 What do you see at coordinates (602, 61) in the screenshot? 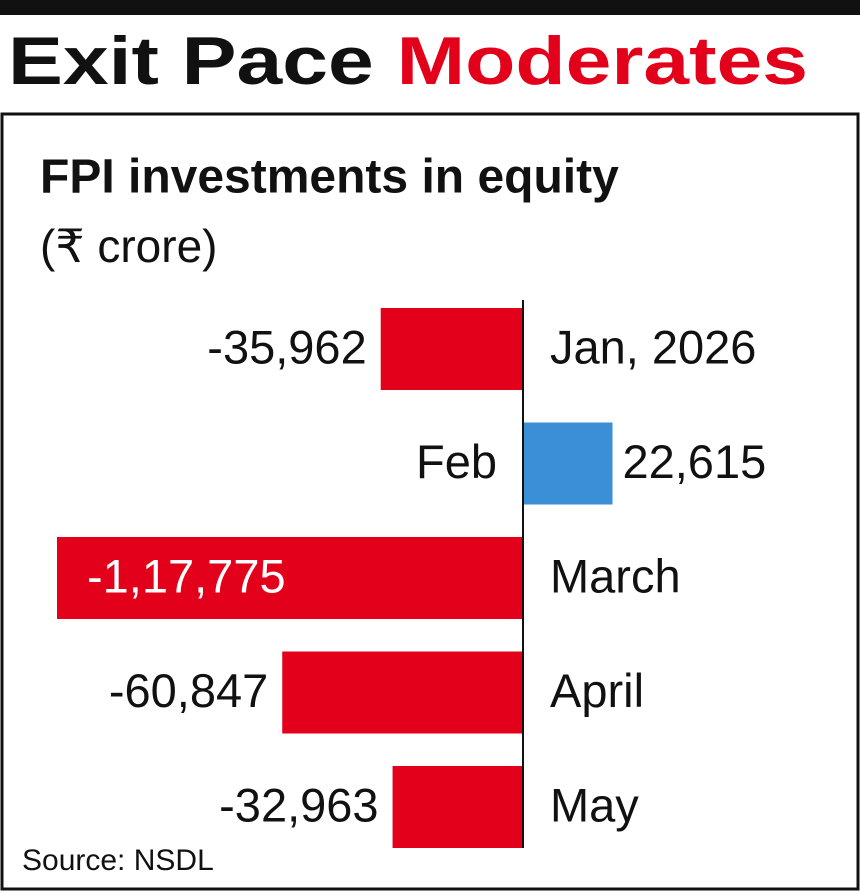
I see `title-part: Moderates` at bounding box center [602, 61].